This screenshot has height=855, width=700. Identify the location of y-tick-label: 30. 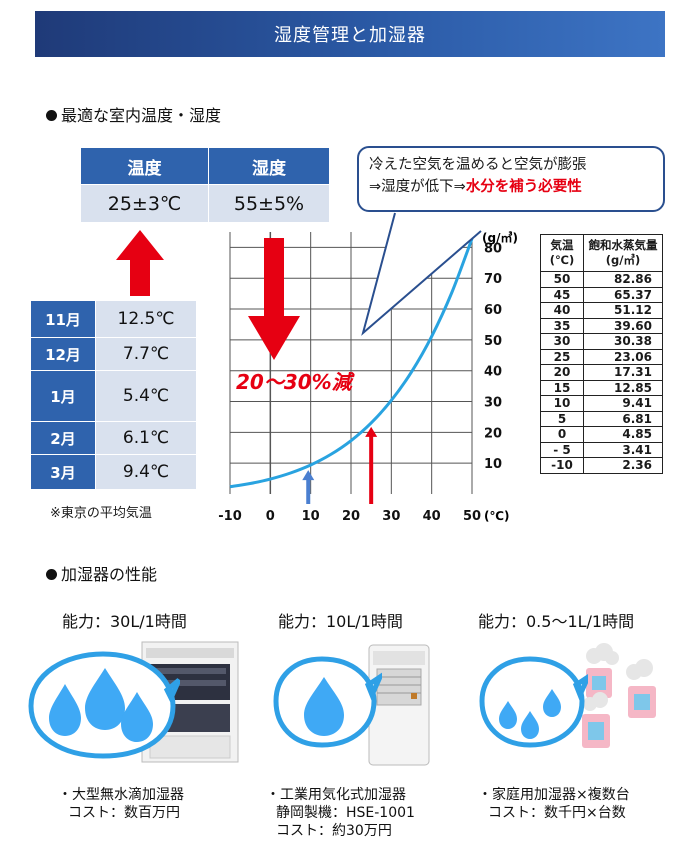
(493, 403).